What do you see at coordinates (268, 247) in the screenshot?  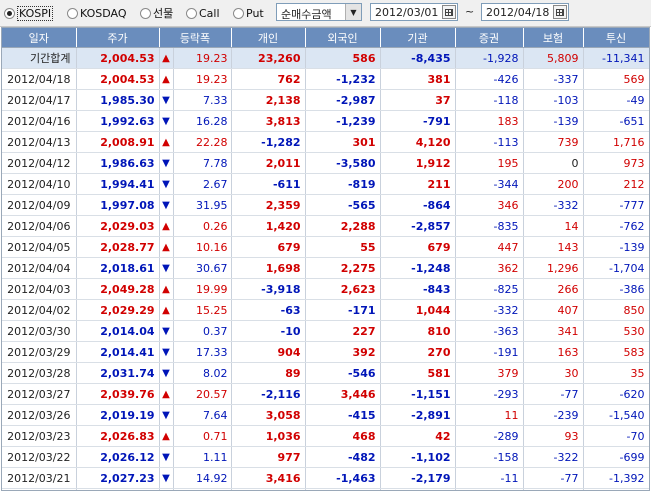 I see `cell-individual: 679` at bounding box center [268, 247].